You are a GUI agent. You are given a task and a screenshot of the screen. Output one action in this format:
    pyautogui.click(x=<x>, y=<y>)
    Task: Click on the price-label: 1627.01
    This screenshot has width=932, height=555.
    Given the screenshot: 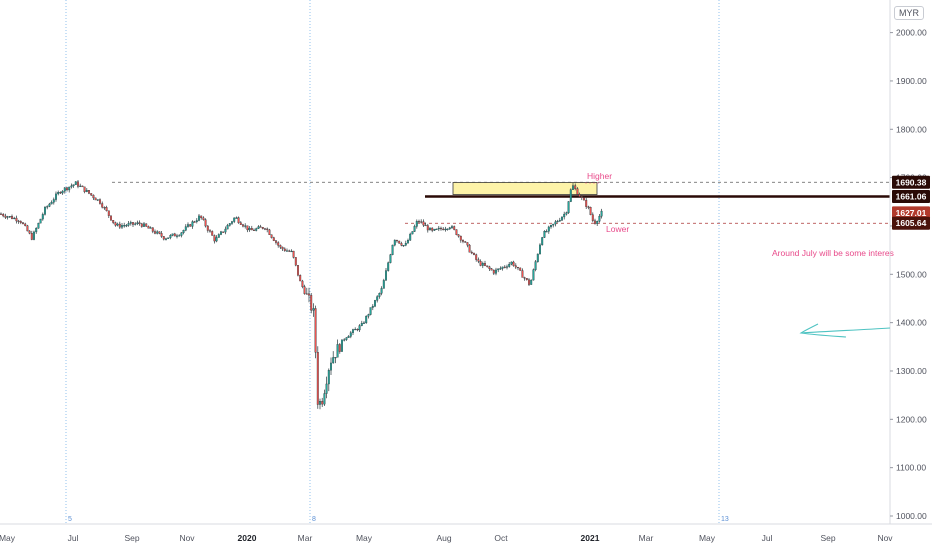 What is the action you would take?
    pyautogui.click(x=911, y=213)
    